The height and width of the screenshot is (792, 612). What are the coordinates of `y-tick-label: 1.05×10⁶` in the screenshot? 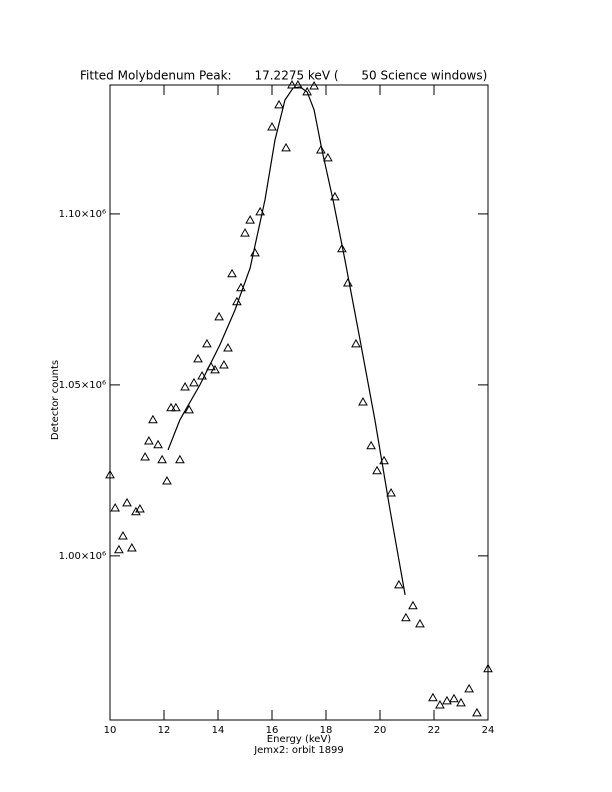 It's located at (82, 385).